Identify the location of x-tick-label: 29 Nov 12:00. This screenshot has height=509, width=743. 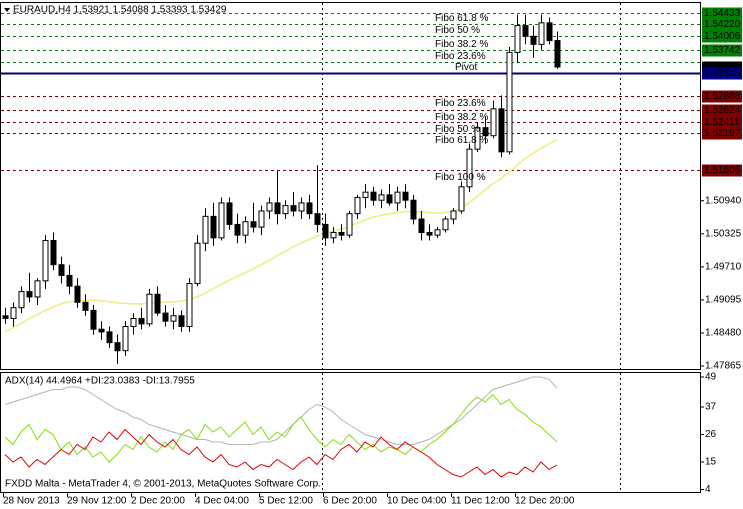
(97, 501).